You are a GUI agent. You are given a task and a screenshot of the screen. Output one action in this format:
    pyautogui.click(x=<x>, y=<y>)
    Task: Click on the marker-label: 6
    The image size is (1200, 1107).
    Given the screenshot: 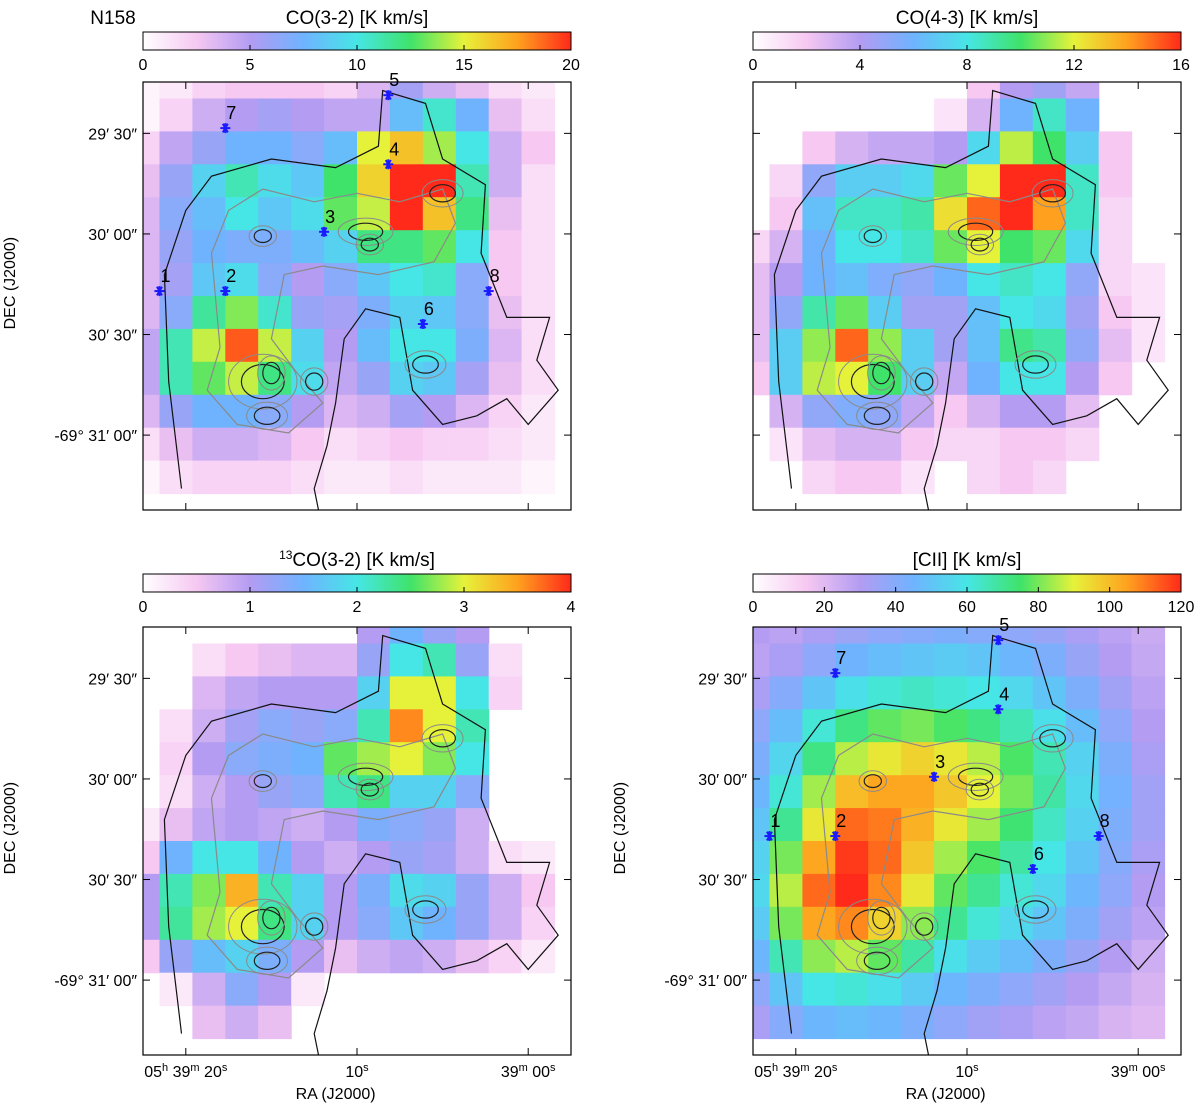 What is the action you would take?
    pyautogui.click(x=1039, y=854)
    